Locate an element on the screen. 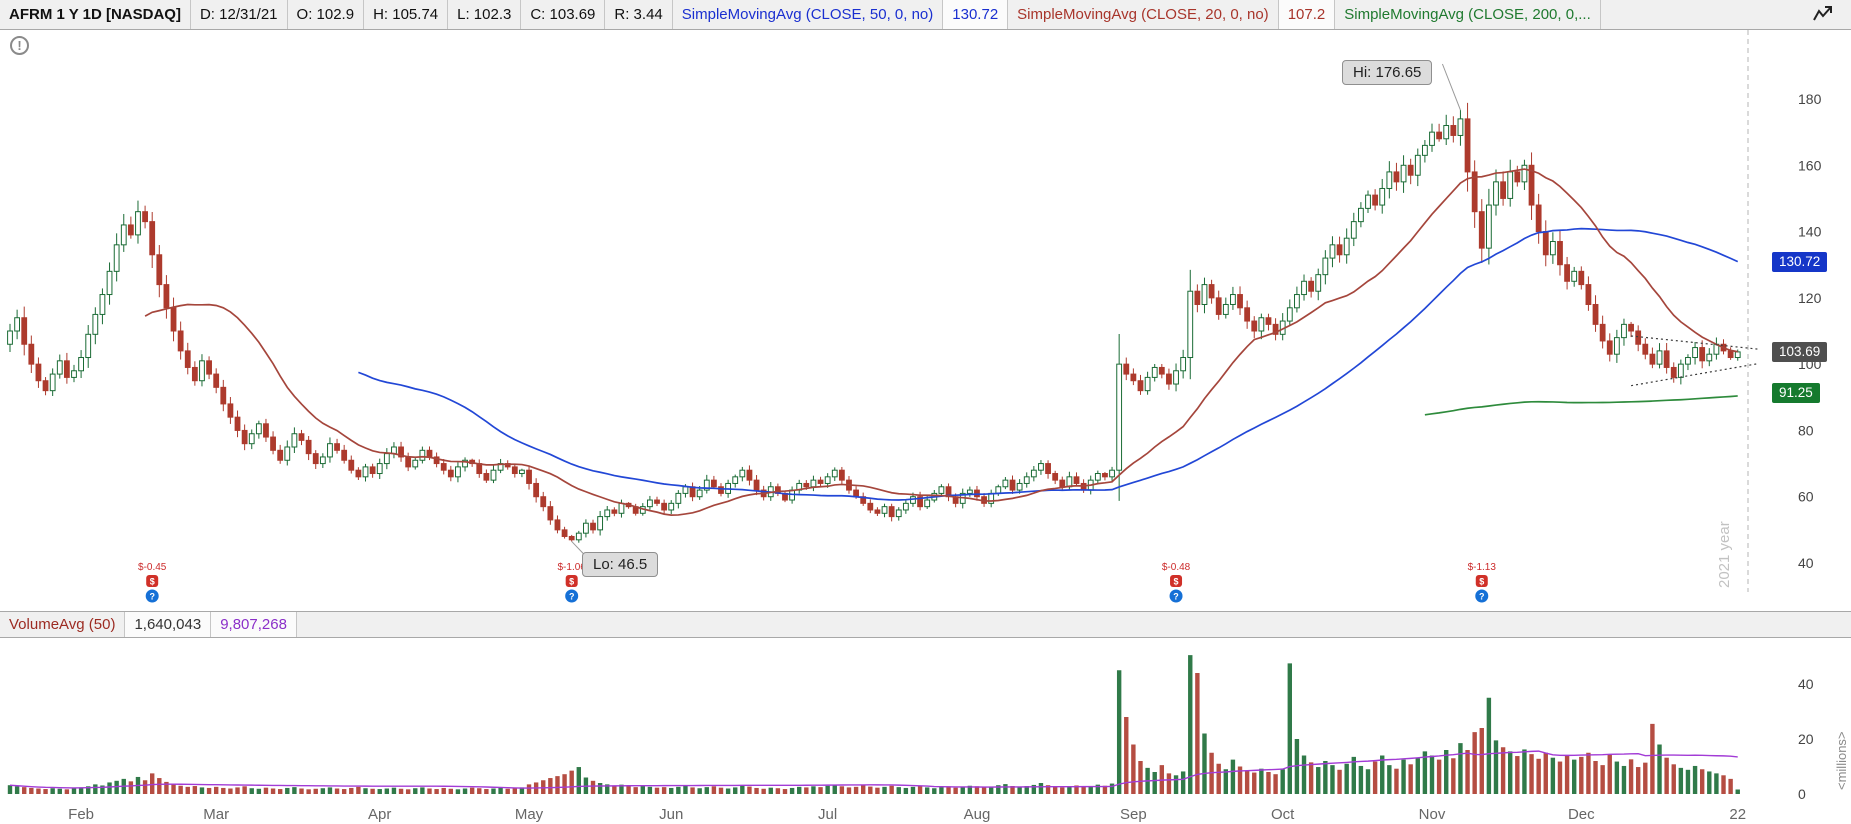  x-axis-month-label: Jul is located at coordinates (827, 814).